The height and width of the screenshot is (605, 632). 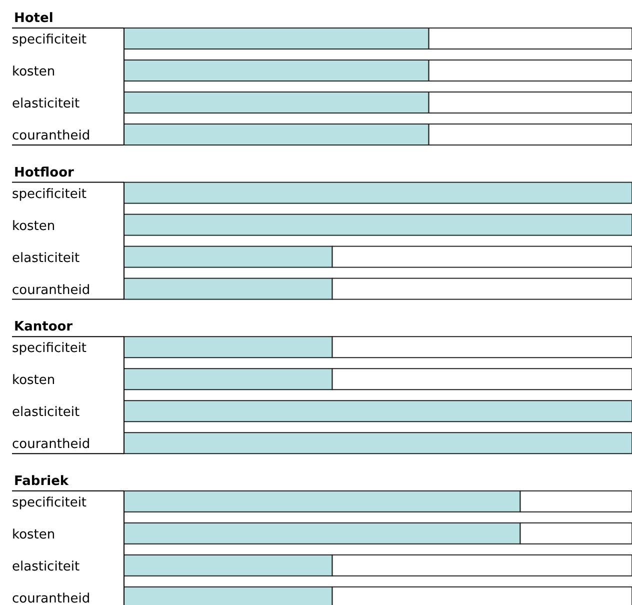 What do you see at coordinates (41, 481) in the screenshot?
I see `chart-title: Fabriek` at bounding box center [41, 481].